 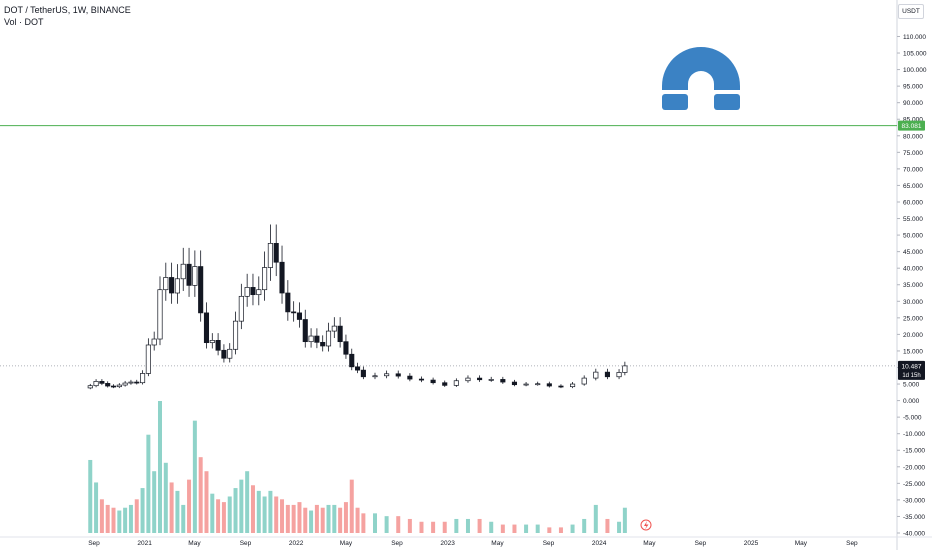 I want to click on time-tick-label: 2022, so click(x=296, y=543).